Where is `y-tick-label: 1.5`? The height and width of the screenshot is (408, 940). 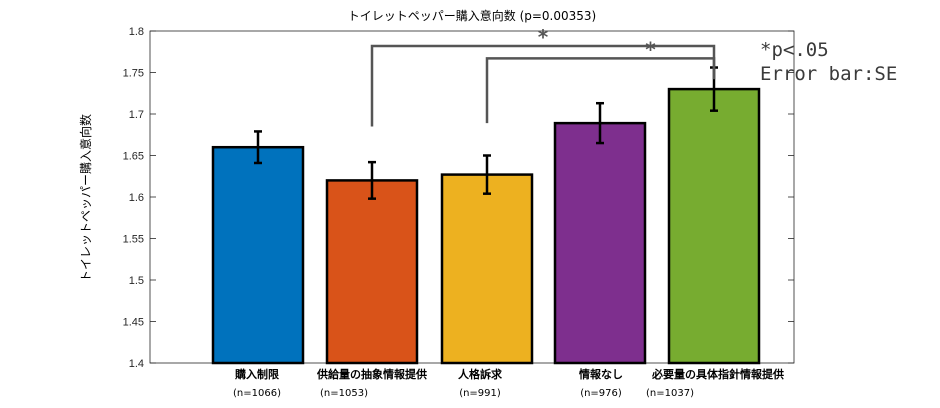 y-tick-label: 1.5 is located at coordinates (136, 281).